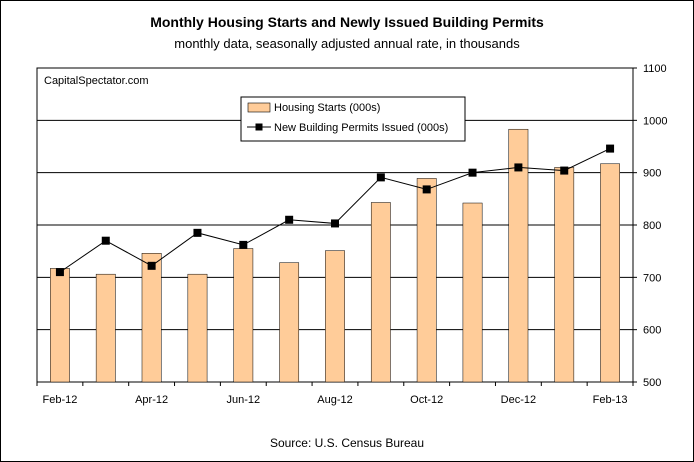  I want to click on y-axis-ticks: 500 600 700 800 900 1000 1100, so click(650, 226).